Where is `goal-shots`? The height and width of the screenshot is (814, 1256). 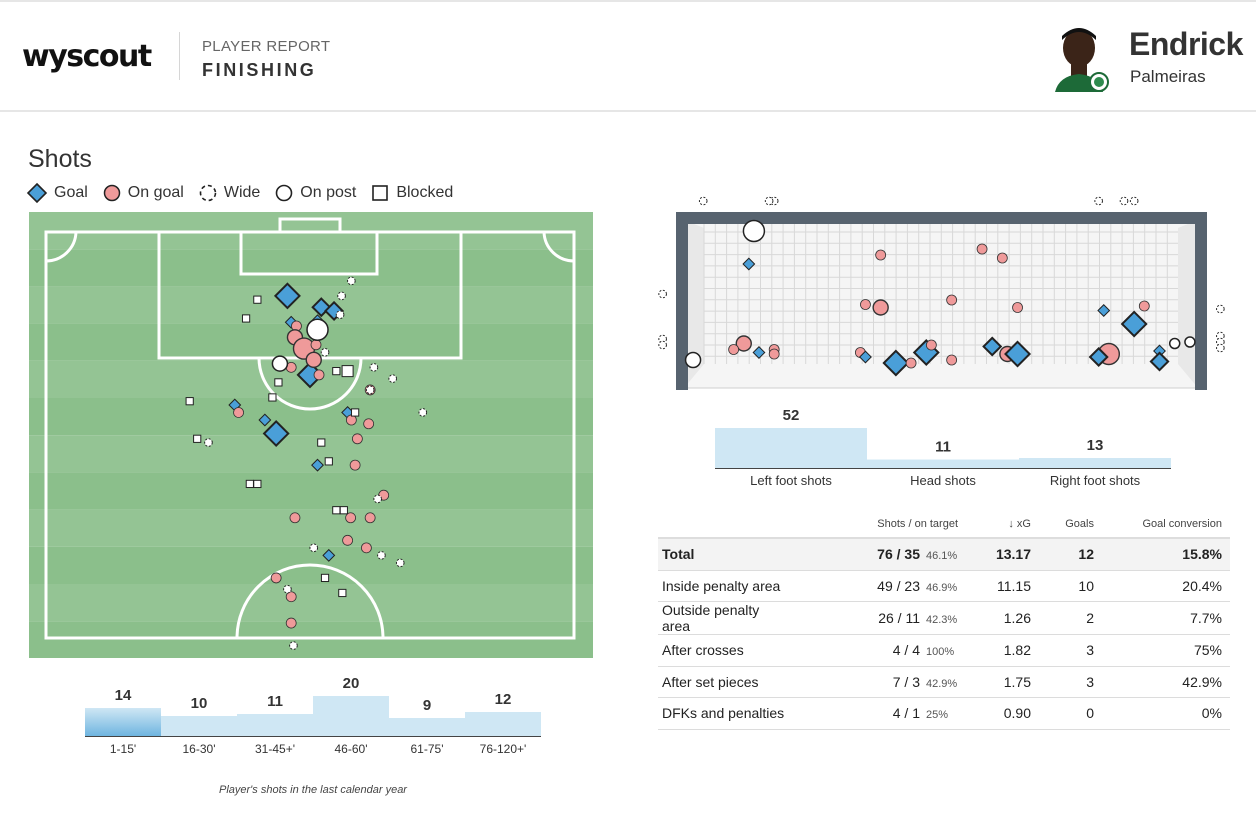 goal-shots is located at coordinates (941, 286).